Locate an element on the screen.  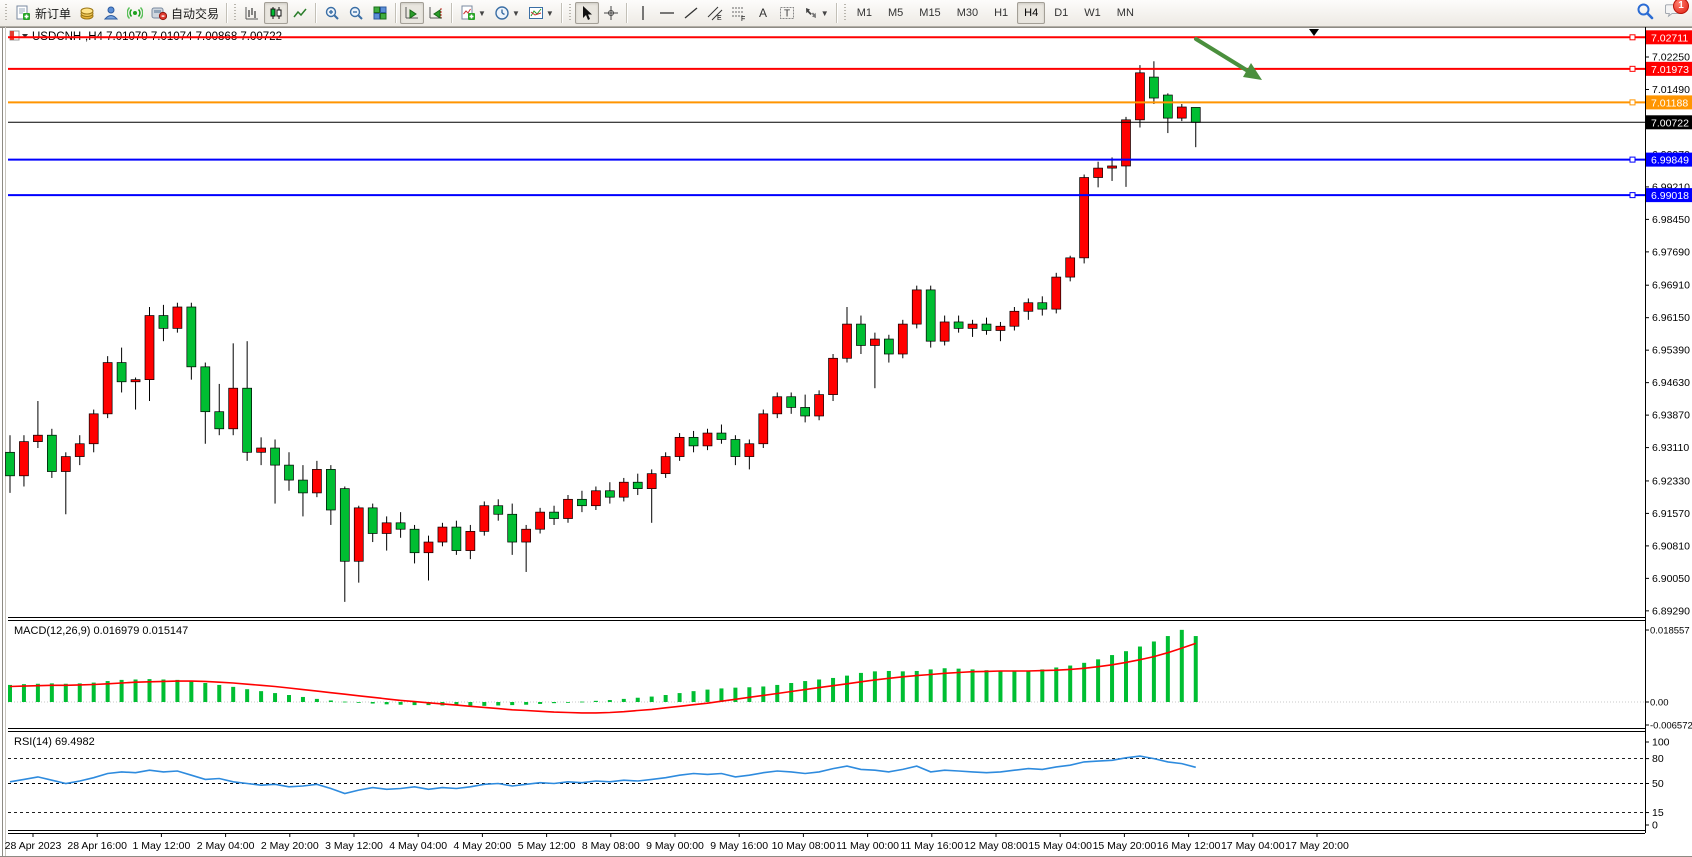
timeframe-group: M1 M5 M15 M30 H1 H4 D1 W1 MN is located at coordinates (995, 13).